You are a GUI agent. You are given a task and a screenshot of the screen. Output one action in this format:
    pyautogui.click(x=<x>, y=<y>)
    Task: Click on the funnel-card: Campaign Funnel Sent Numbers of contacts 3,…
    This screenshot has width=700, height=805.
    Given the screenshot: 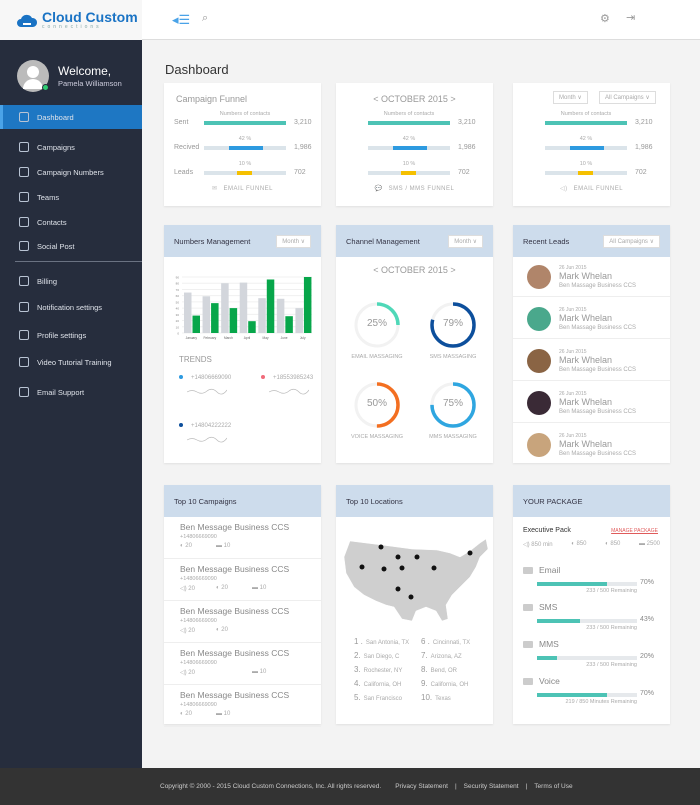 What is the action you would take?
    pyautogui.click(x=242, y=144)
    